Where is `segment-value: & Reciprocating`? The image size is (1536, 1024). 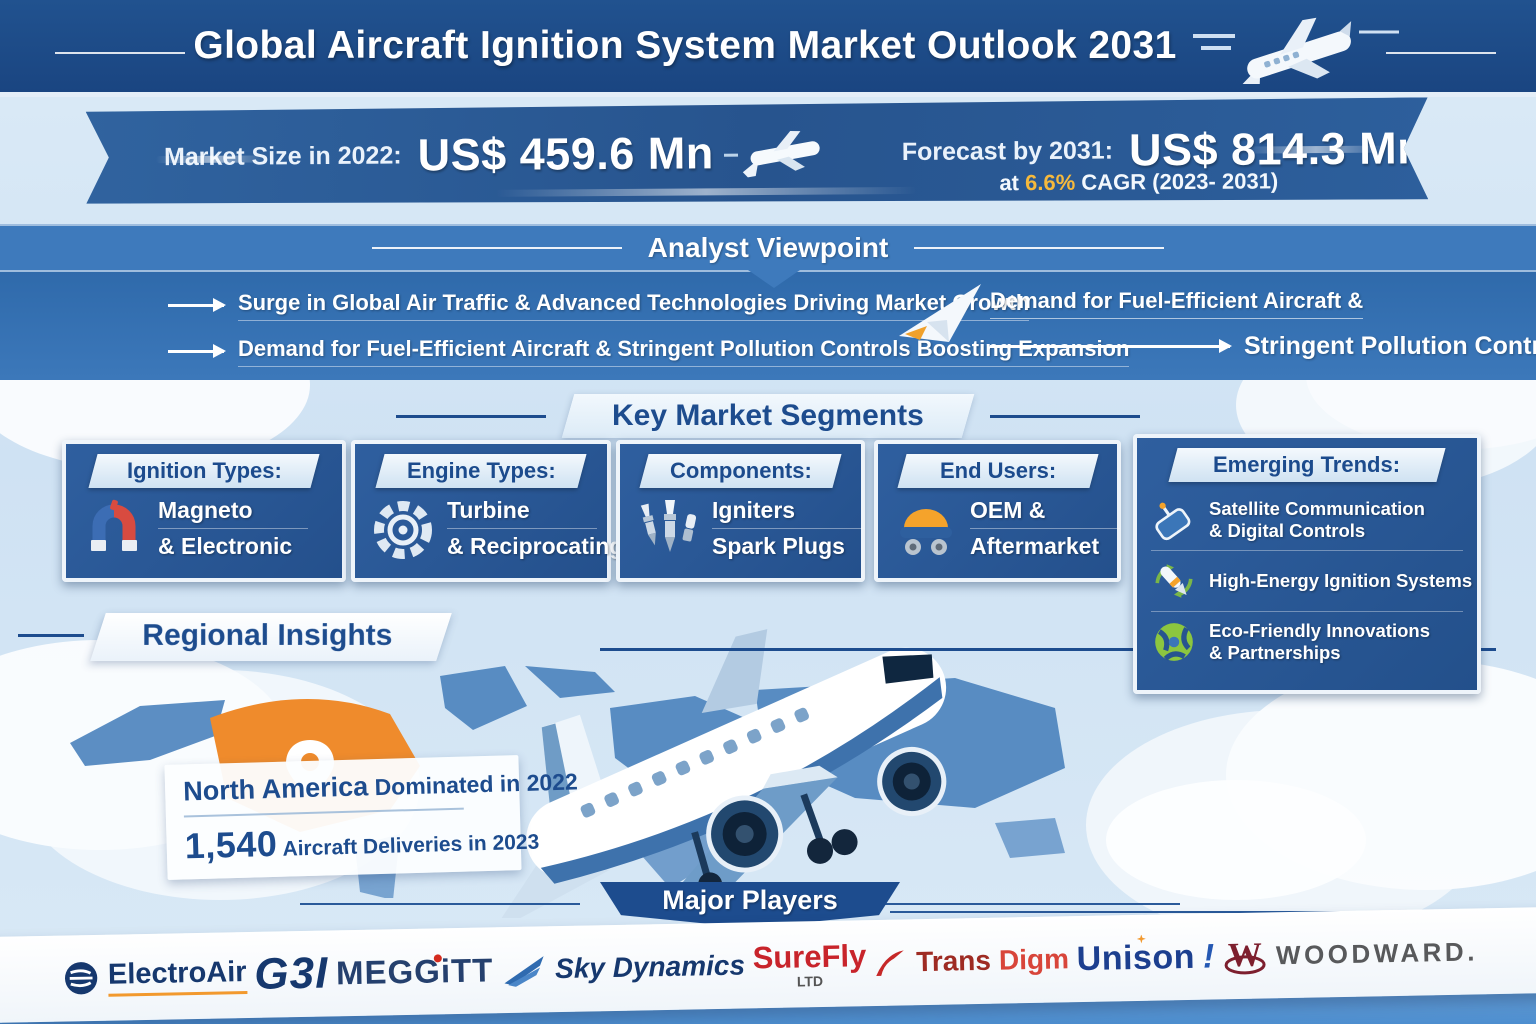
segment-value: & Reciprocating is located at coordinates (535, 545).